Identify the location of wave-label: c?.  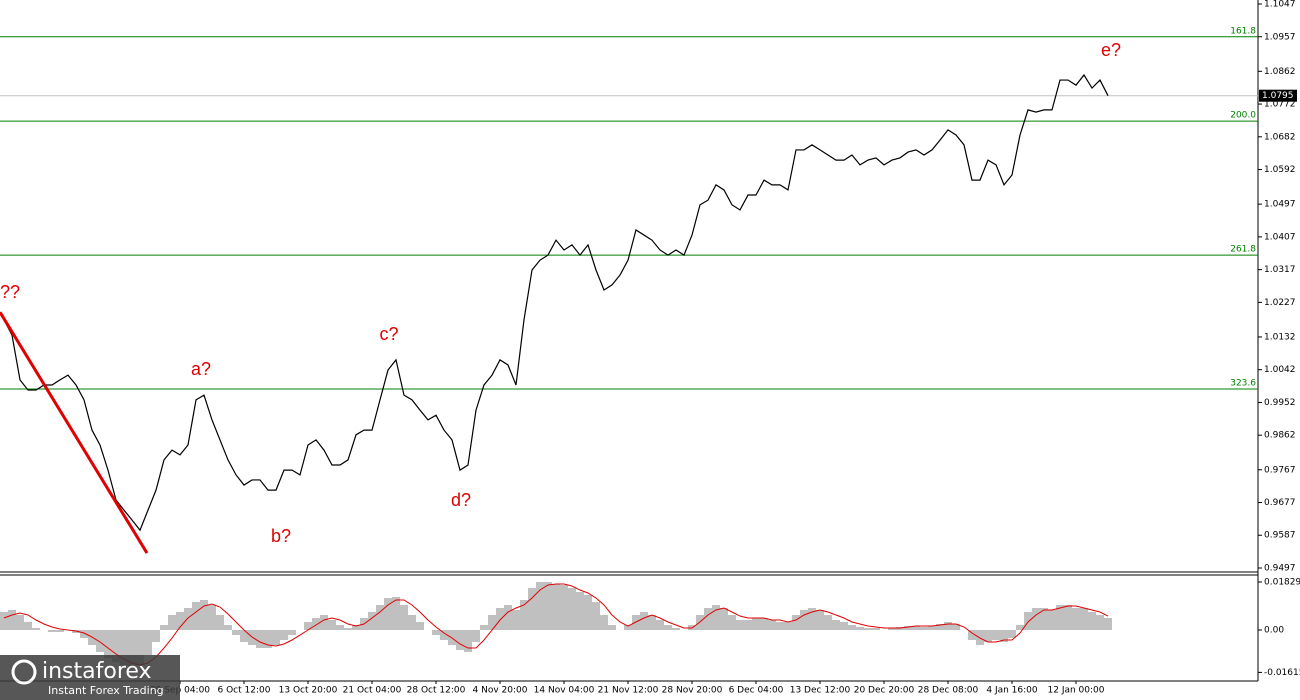
(388, 334).